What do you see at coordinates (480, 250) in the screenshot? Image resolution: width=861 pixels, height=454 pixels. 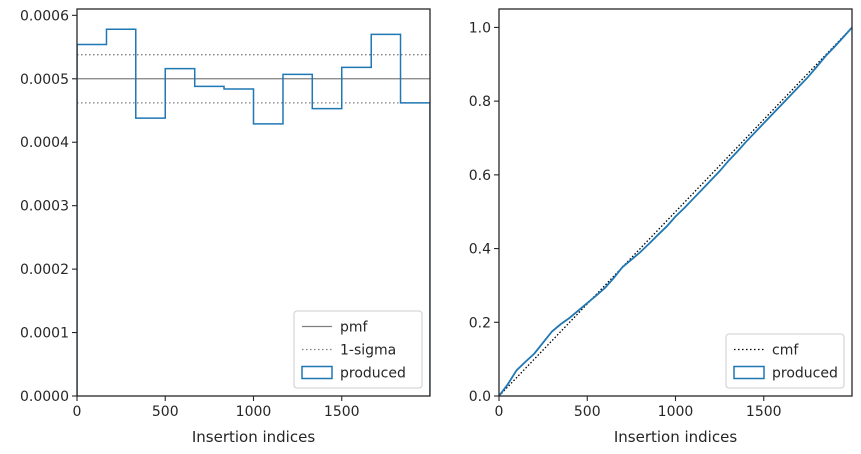 I see `y-tick-label: 0.4` at bounding box center [480, 250].